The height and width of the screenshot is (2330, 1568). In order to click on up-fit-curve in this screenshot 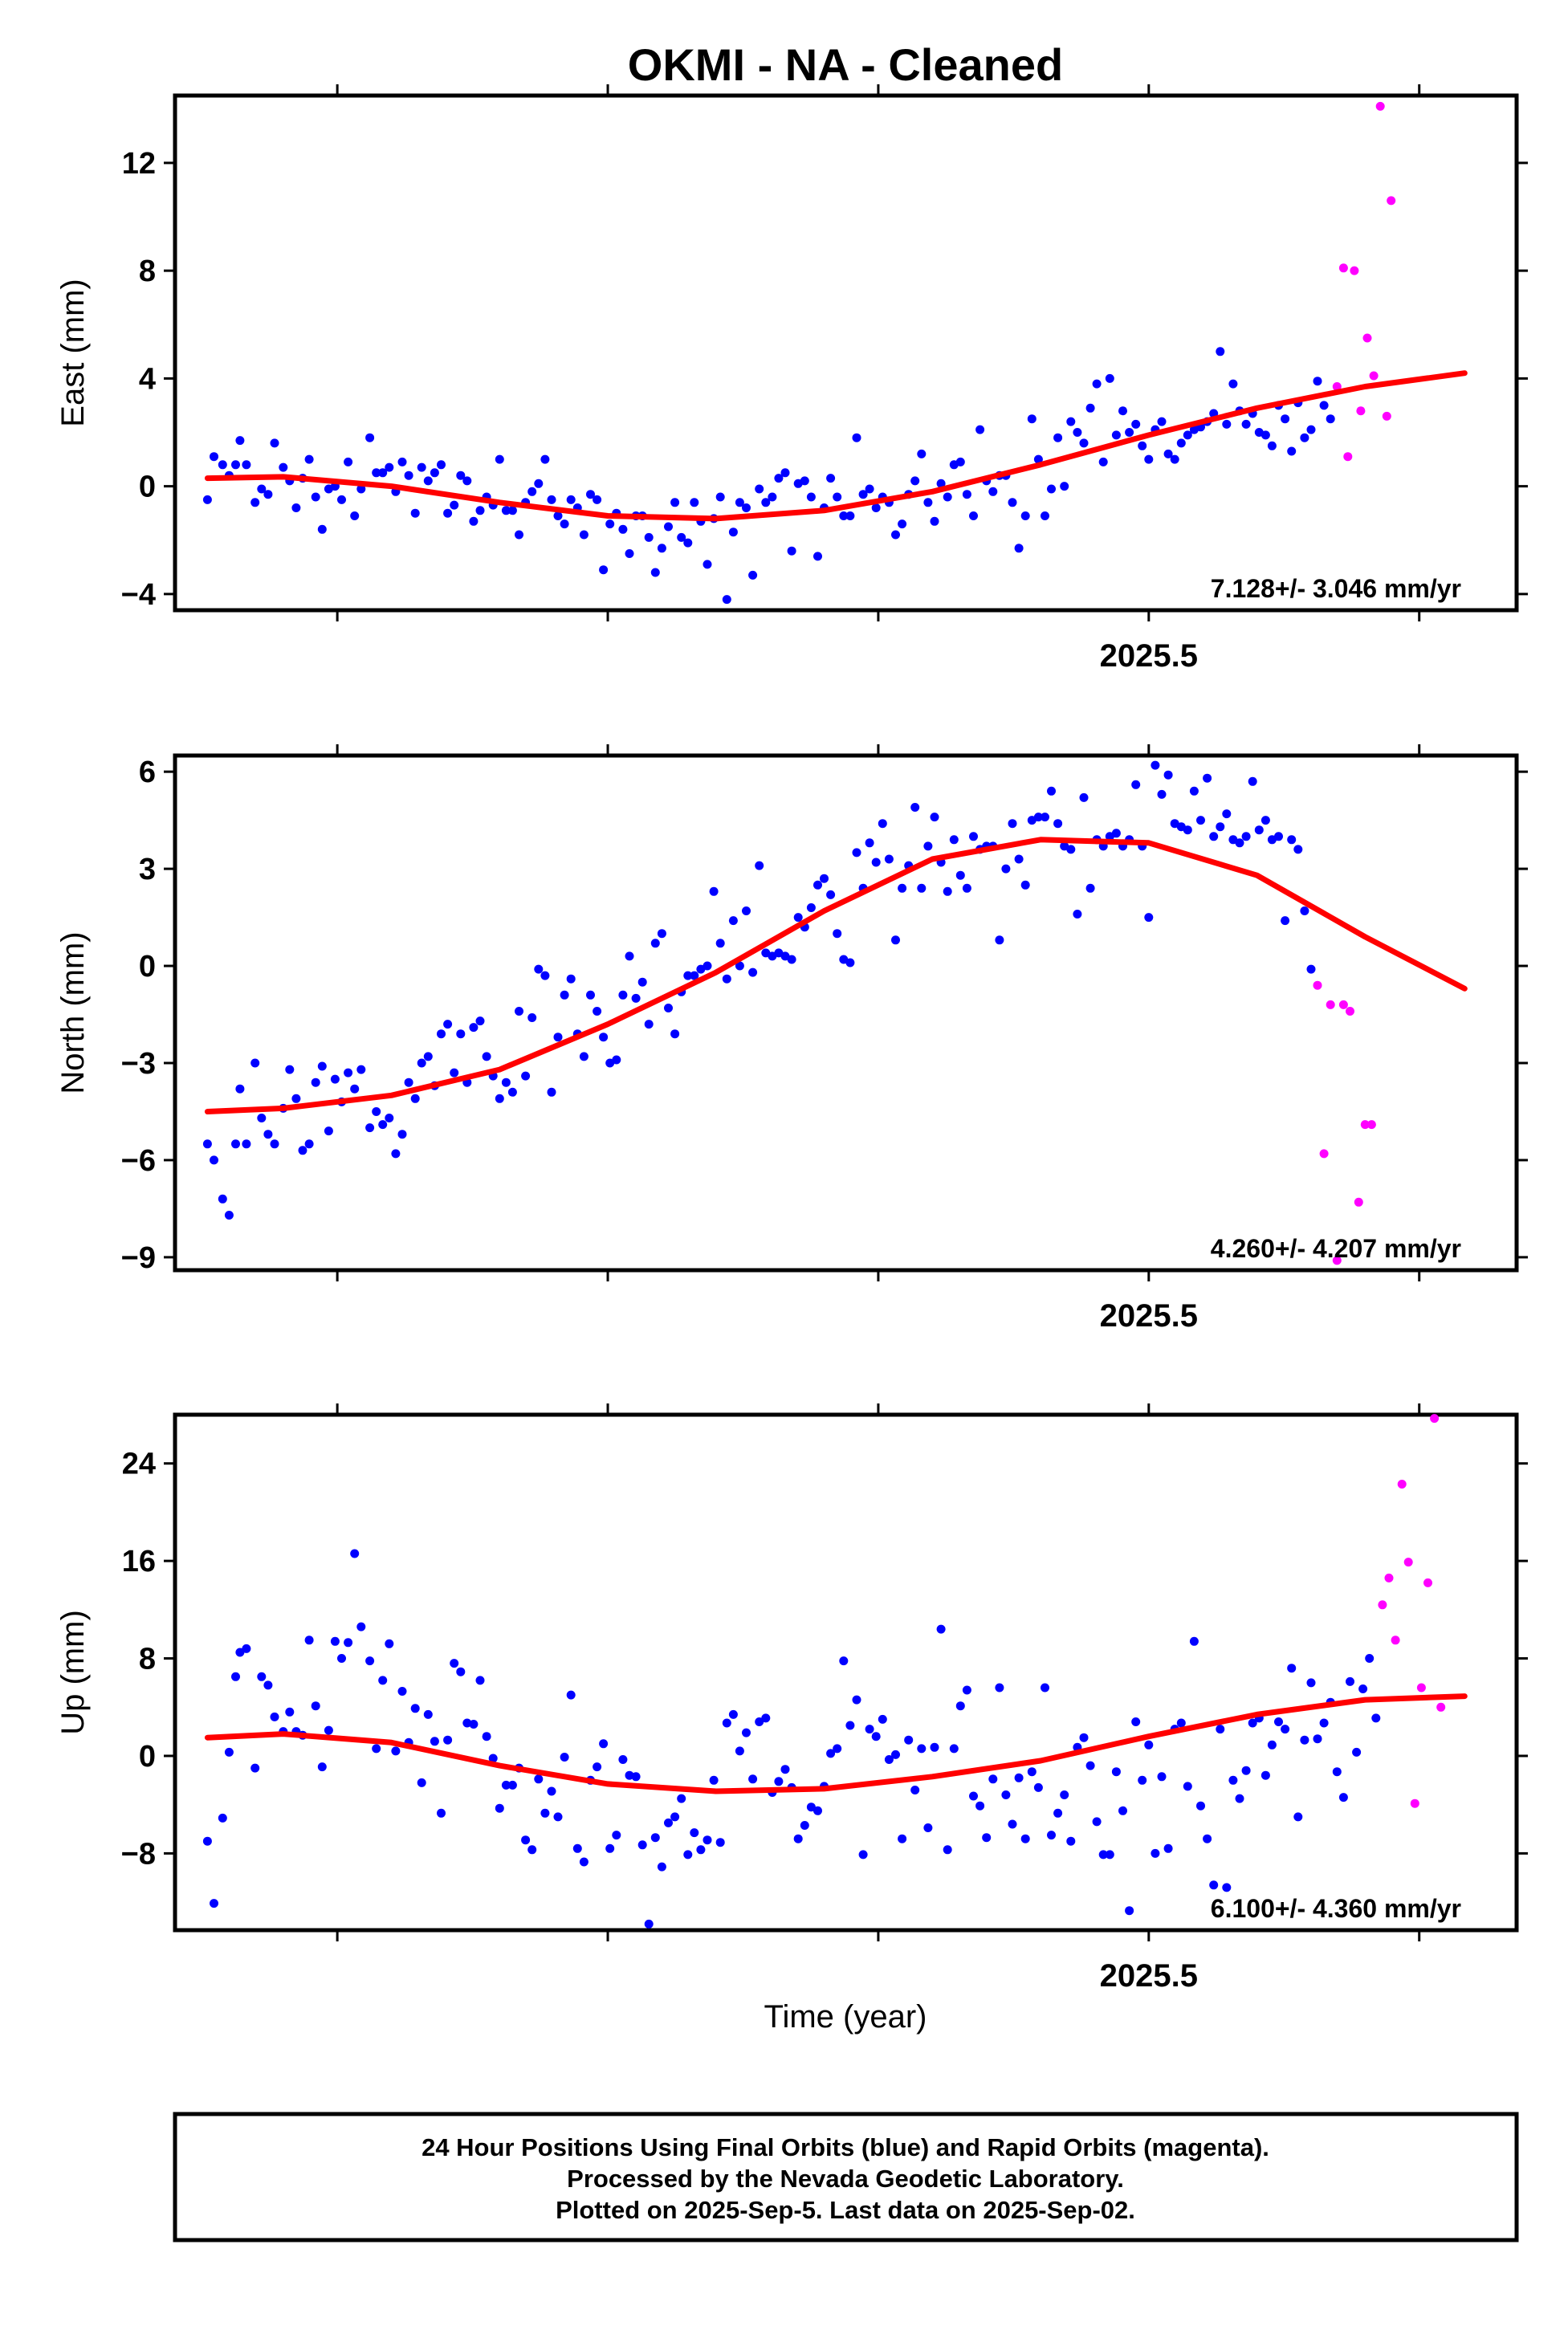, I will do `click(836, 1743)`.